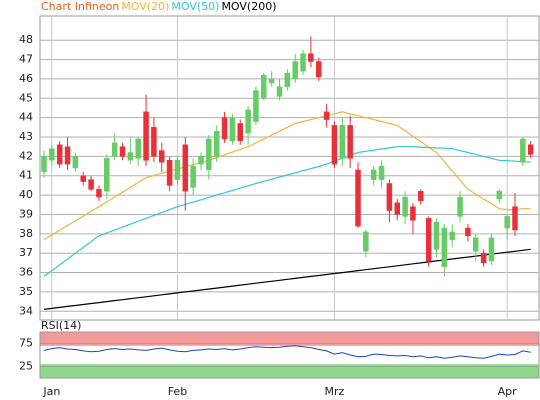 Image resolution: width=540 pixels, height=400 pixels. I want to click on y-tick-label: 47, so click(26, 59).